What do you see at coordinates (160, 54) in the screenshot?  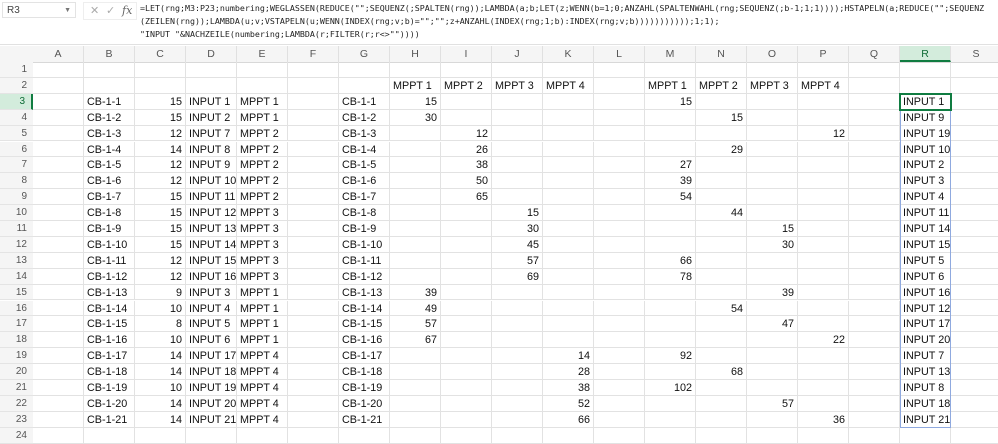 I see `column-header-C: C` at bounding box center [160, 54].